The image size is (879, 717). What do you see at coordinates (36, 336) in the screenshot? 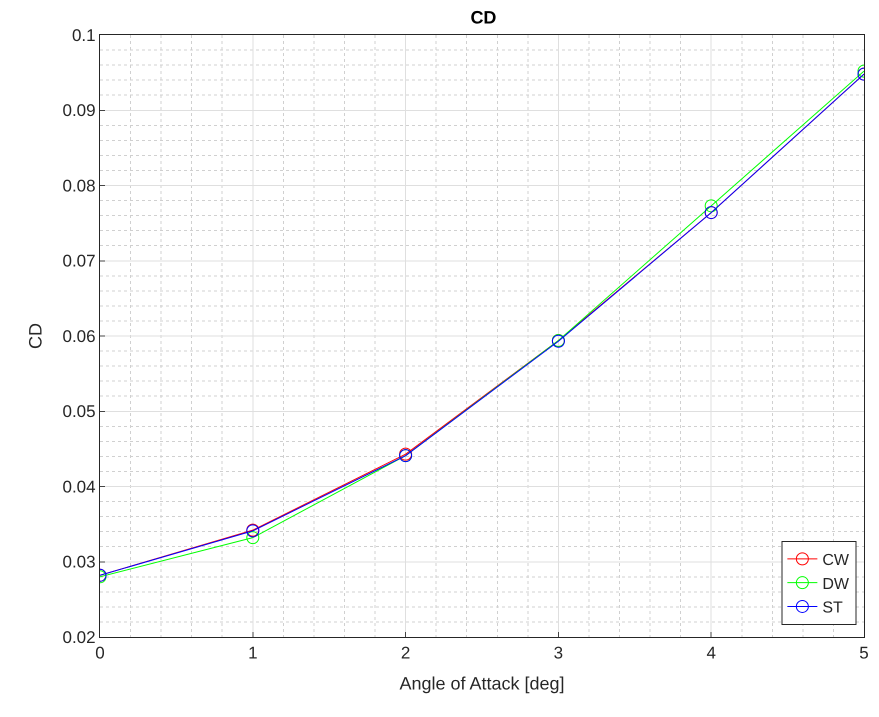
I see `y-axis-title: CD` at bounding box center [36, 336].